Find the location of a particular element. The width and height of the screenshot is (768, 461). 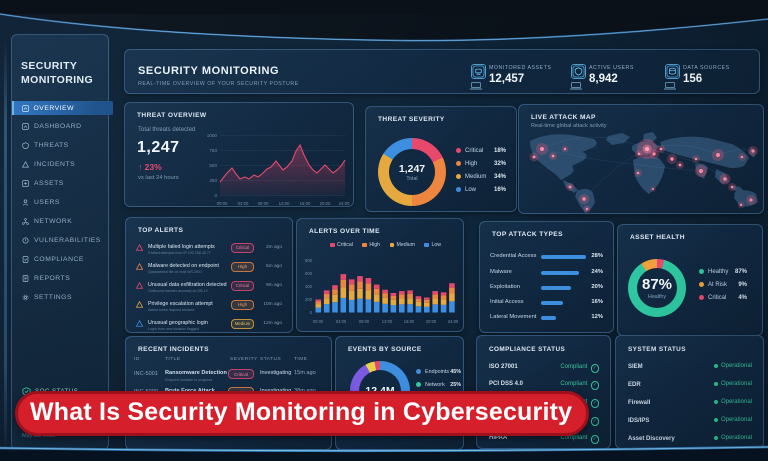

svg-text: 400 is located at coordinates (309, 286).